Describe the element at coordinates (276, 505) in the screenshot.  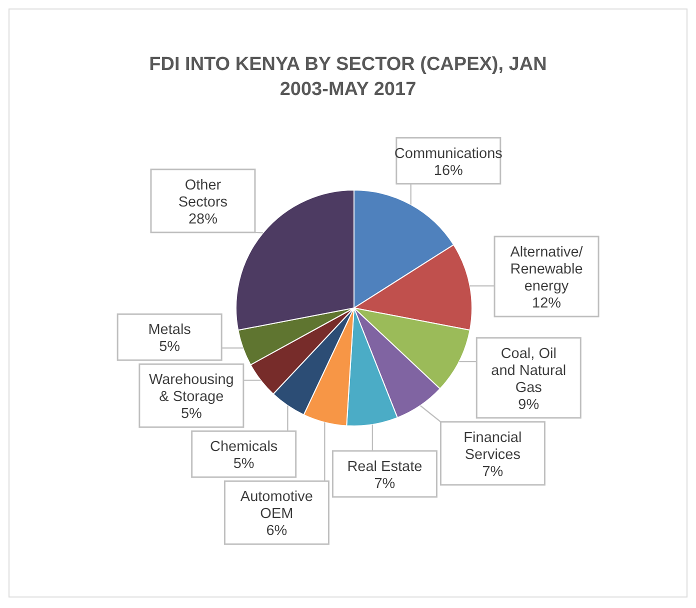
I see `slice-label: Automotive OEM` at that location.